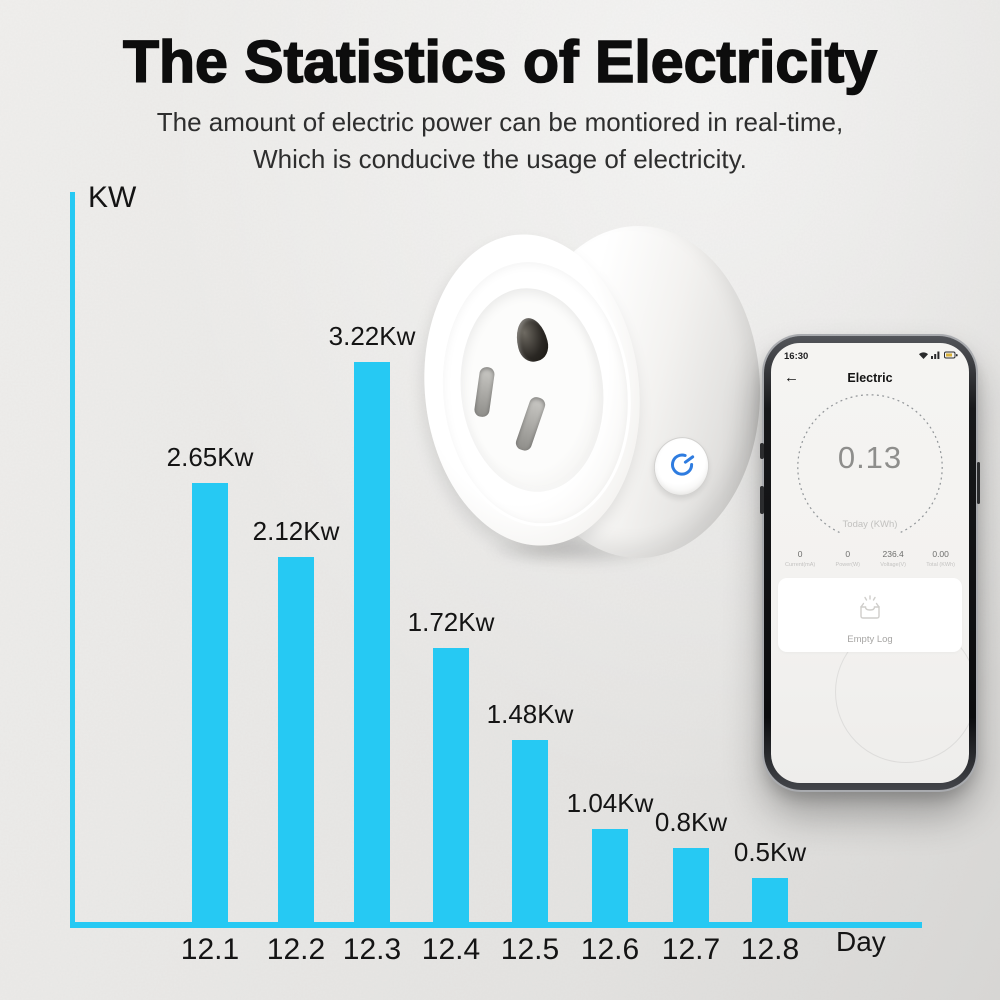  I want to click on battery-icon, so click(951, 356).